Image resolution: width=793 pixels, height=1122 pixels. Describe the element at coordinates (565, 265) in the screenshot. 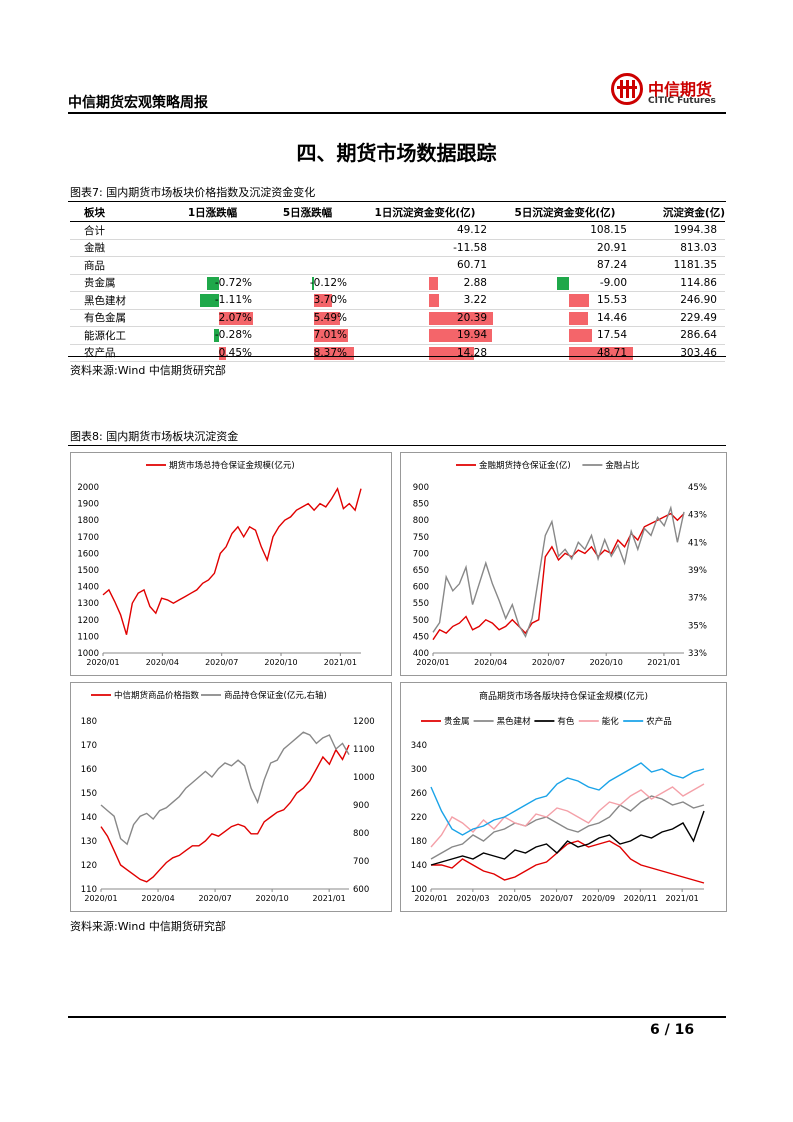

I see `cell-c5: 87.24` at that location.